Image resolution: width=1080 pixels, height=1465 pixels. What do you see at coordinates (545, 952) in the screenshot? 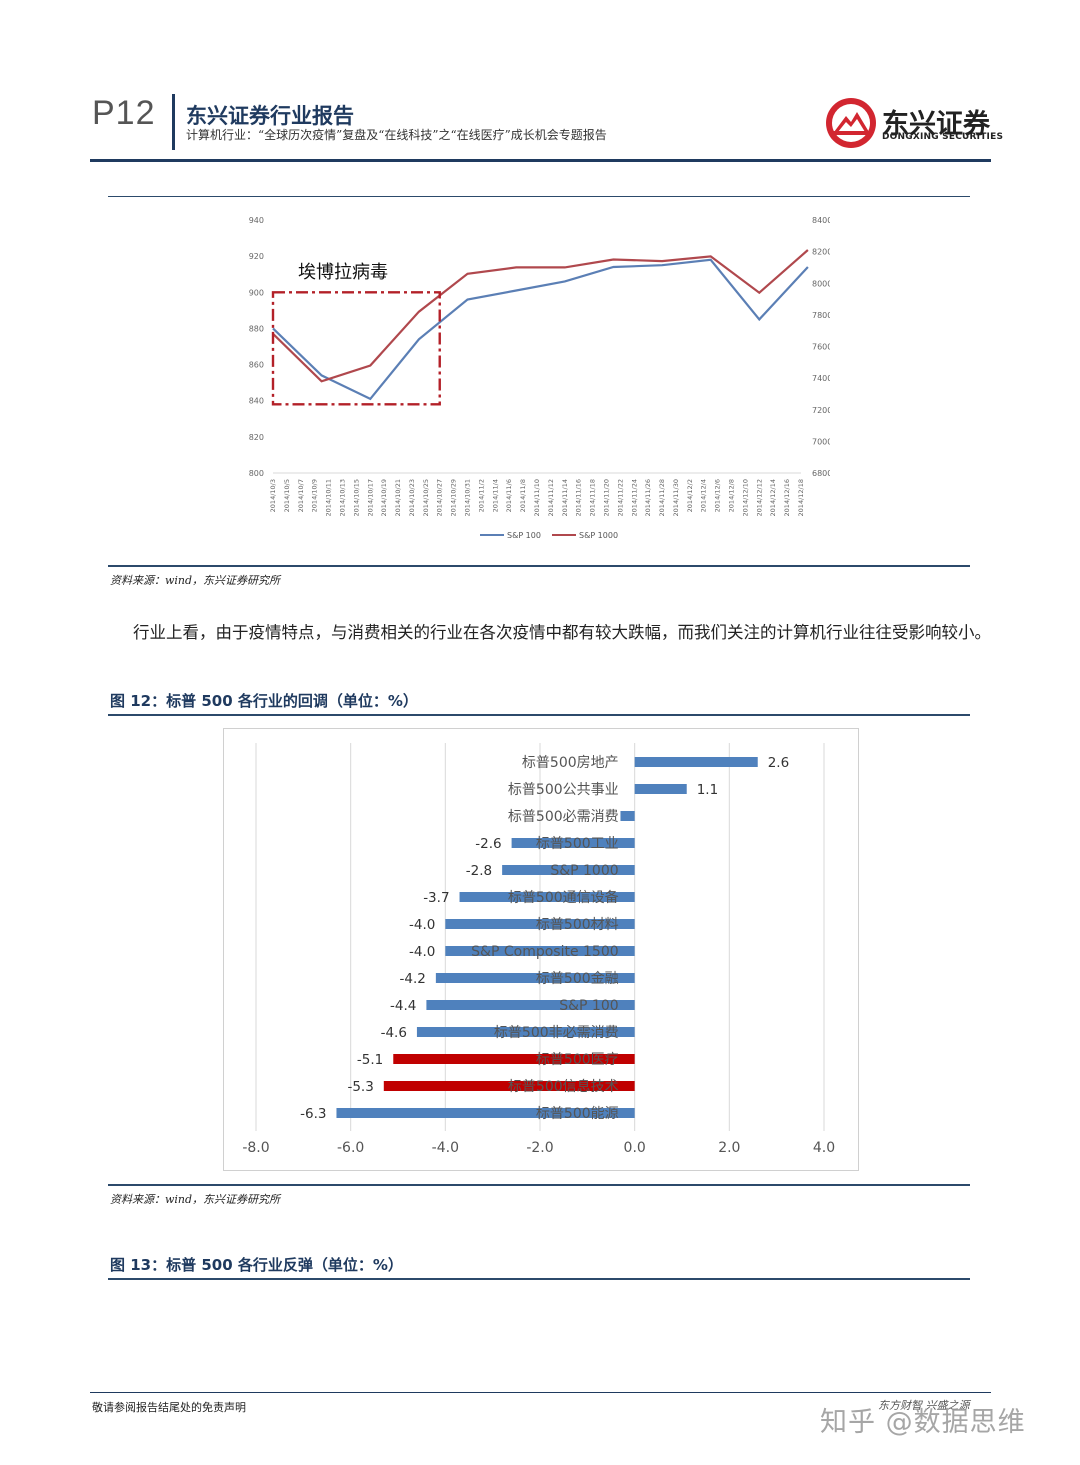
I see `category-label: S&P Composite 1500` at bounding box center [545, 952].